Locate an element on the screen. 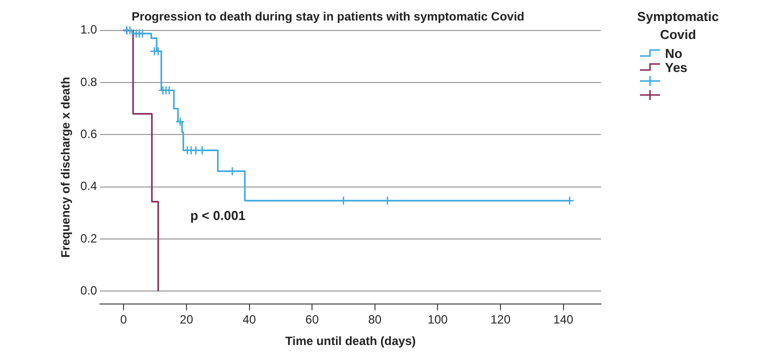 This screenshot has width=779, height=357. x-tick-label: 120 is located at coordinates (500, 319).